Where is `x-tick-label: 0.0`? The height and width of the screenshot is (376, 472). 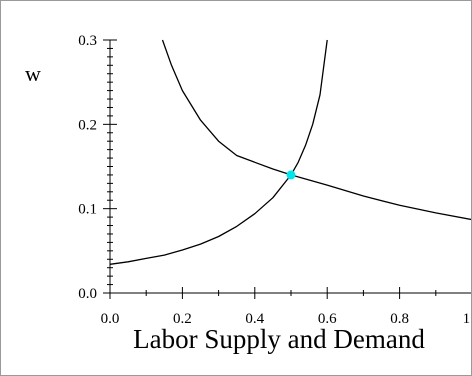
x-tick-label: 0.0 is located at coordinates (110, 319).